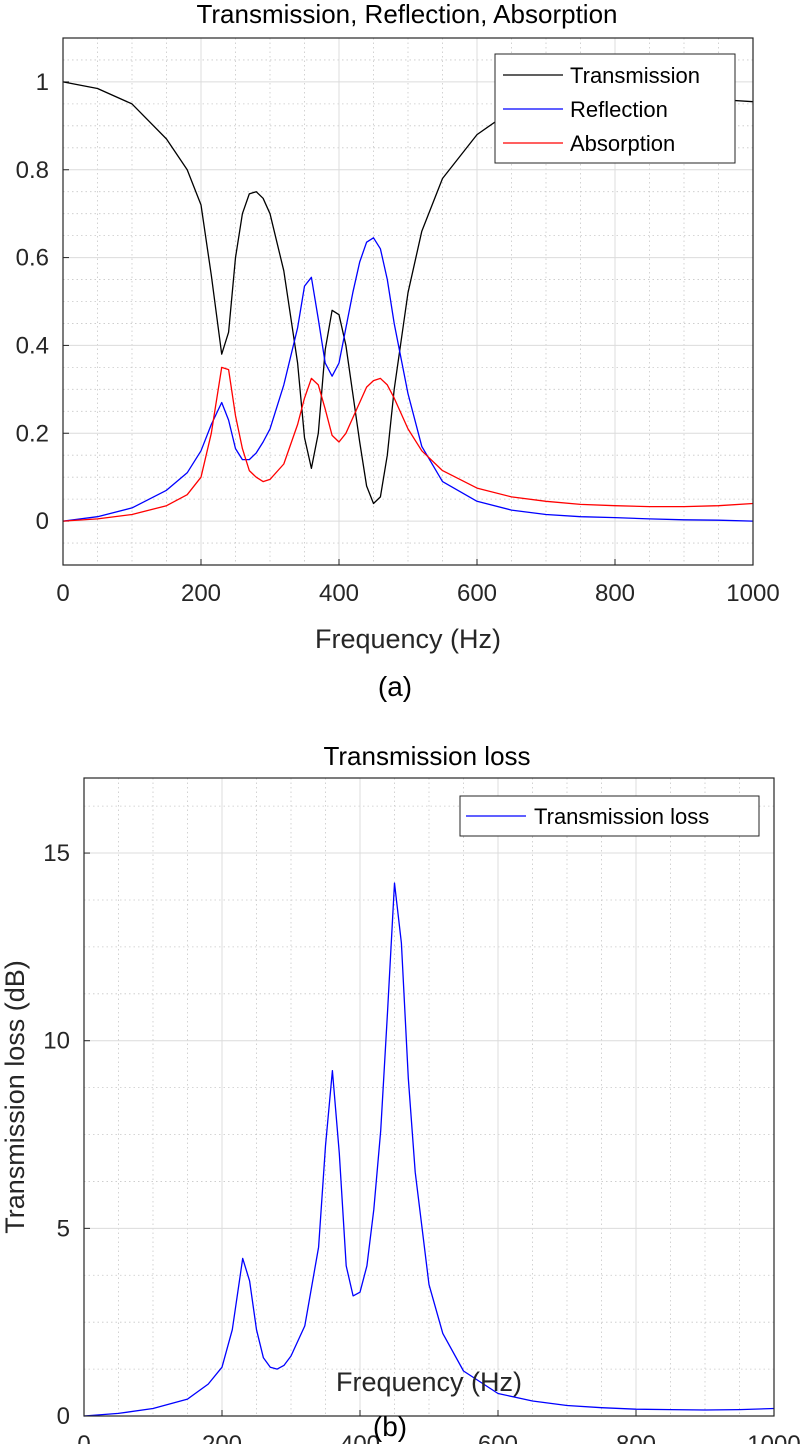 Image resolution: width=805 pixels, height=1444 pixels. Describe the element at coordinates (63, 1416) in the screenshot. I see `chart-b-ytick-label: 0` at that location.